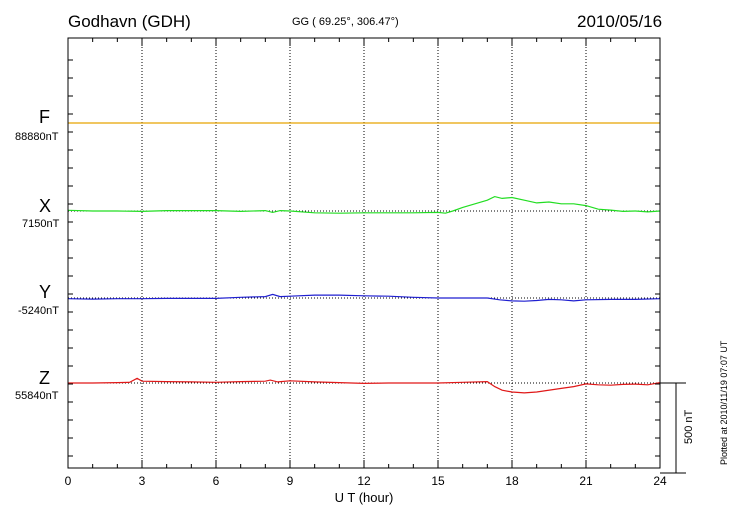 The height and width of the screenshot is (520, 730). What do you see at coordinates (45, 292) in the screenshot?
I see `component-y-label: Y` at bounding box center [45, 292].